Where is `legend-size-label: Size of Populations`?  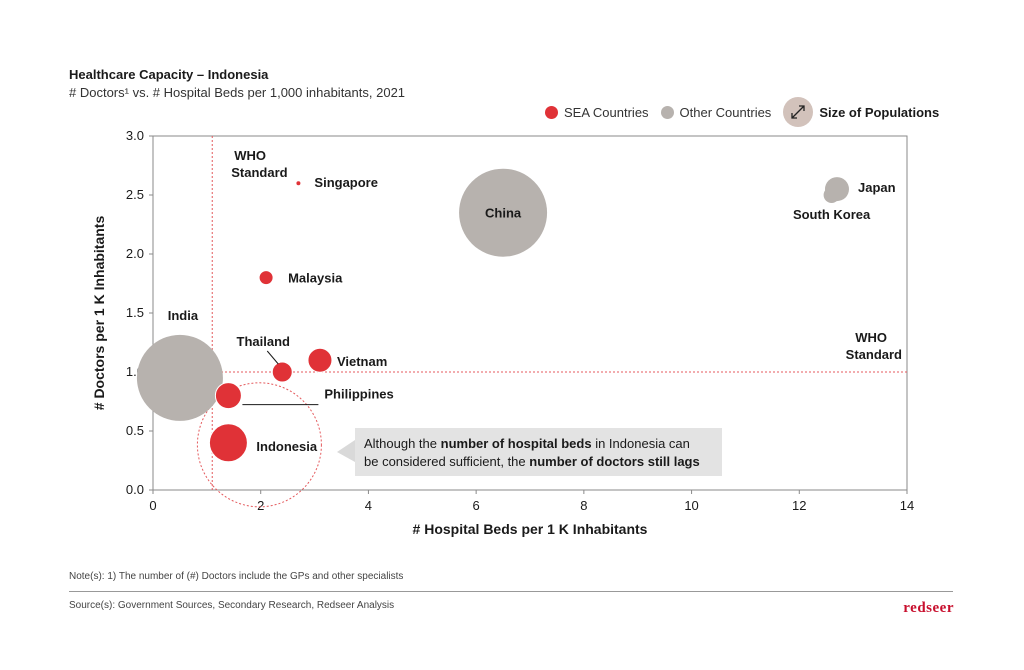 legend-size-label: Size of Populations is located at coordinates (879, 112).